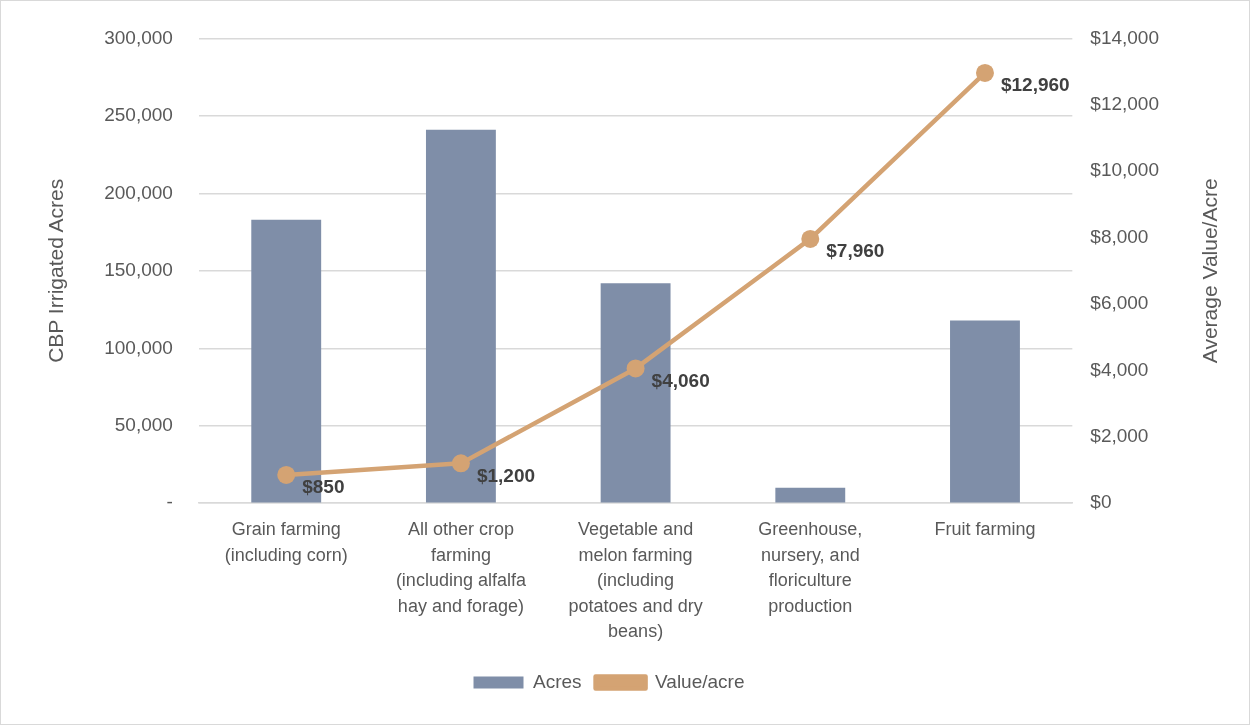 The width and height of the screenshot is (1250, 725). I want to click on y-tick-label: 200,000, so click(138, 192).